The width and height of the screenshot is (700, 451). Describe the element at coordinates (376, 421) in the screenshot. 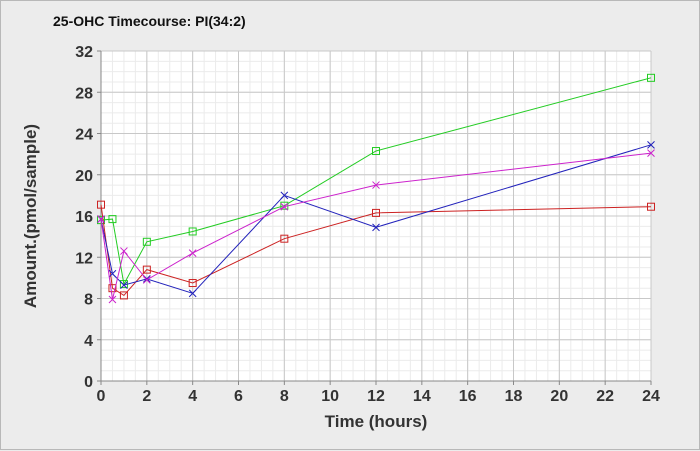

I see `x-axis-label: Time (hours)` at that location.